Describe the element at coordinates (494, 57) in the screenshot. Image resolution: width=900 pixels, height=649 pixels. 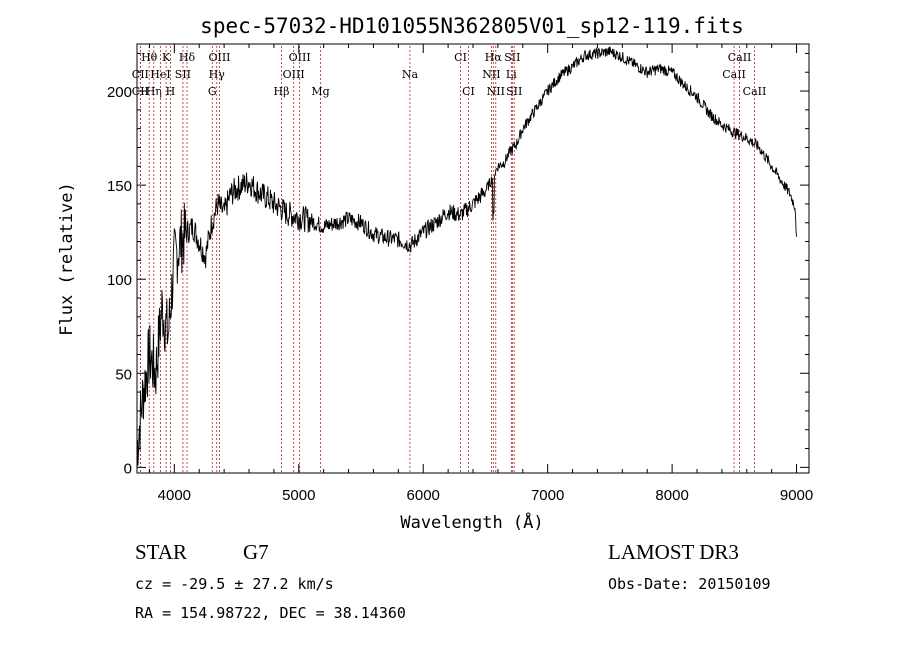
I see `line-label: Hα` at that location.